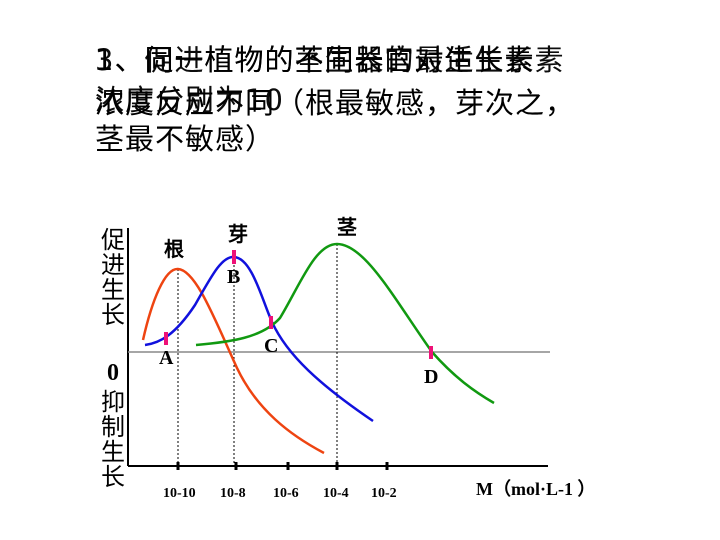 The height and width of the screenshot is (540, 720). What do you see at coordinates (113, 439) in the screenshot?
I see `y-axis-inhibit-label: 抑制生长` at bounding box center [113, 439].